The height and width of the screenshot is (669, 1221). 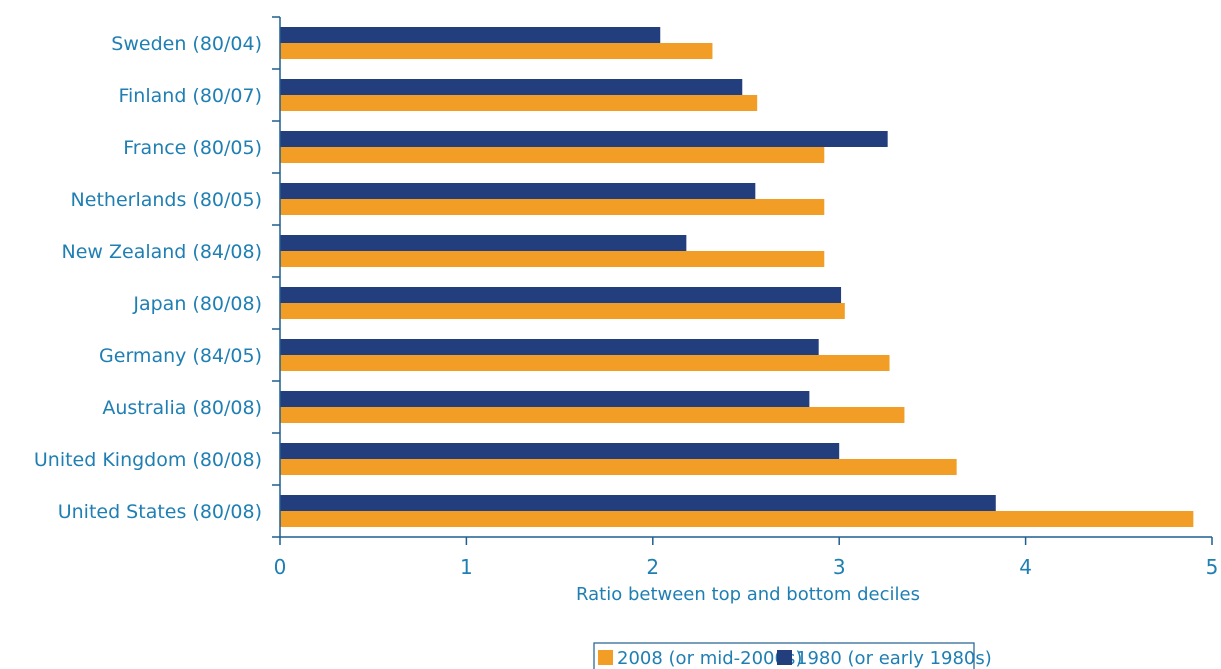 I want to click on category-label: United Kingdom (80/08), so click(x=148, y=460).